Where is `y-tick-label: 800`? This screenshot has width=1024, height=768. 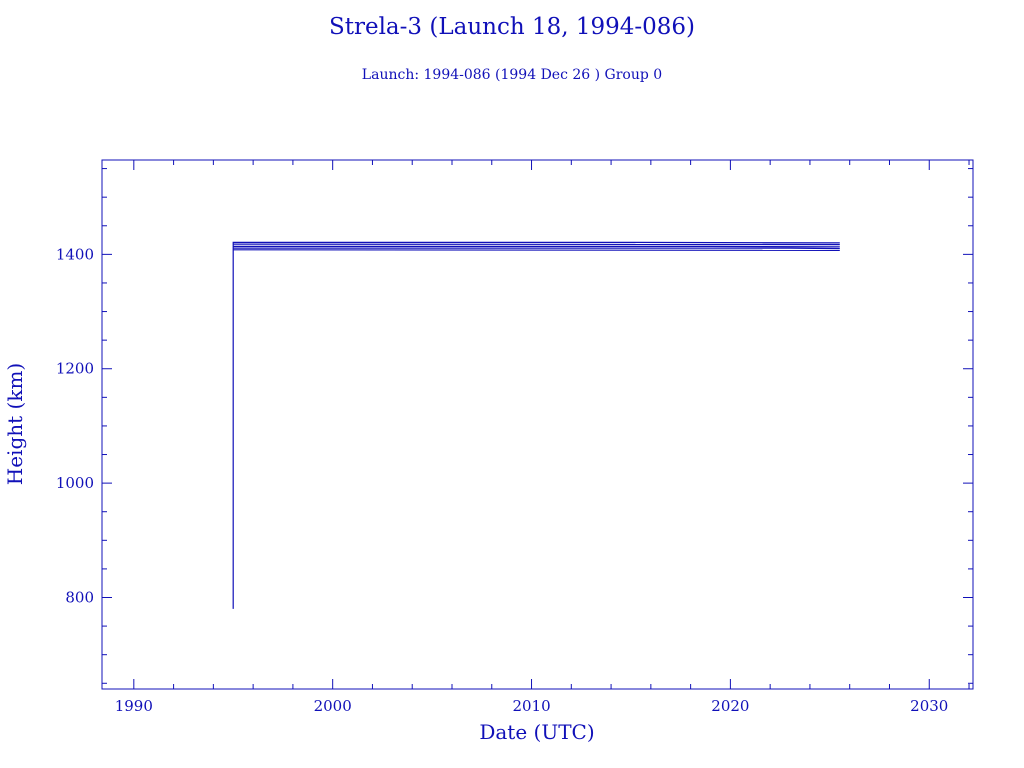 y-tick-label: 800 is located at coordinates (79, 597).